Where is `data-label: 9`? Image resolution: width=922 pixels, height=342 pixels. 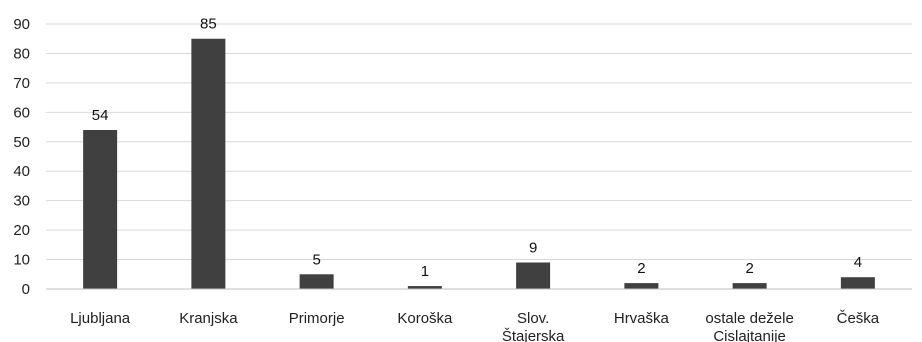 data-label: 9 is located at coordinates (533, 248).